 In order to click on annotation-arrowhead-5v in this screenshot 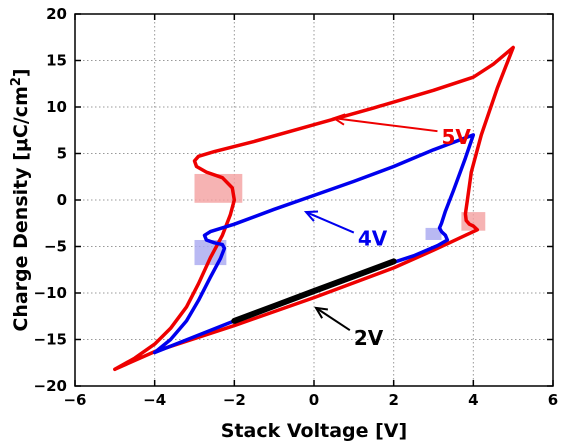, I will do `click(338, 119)`.